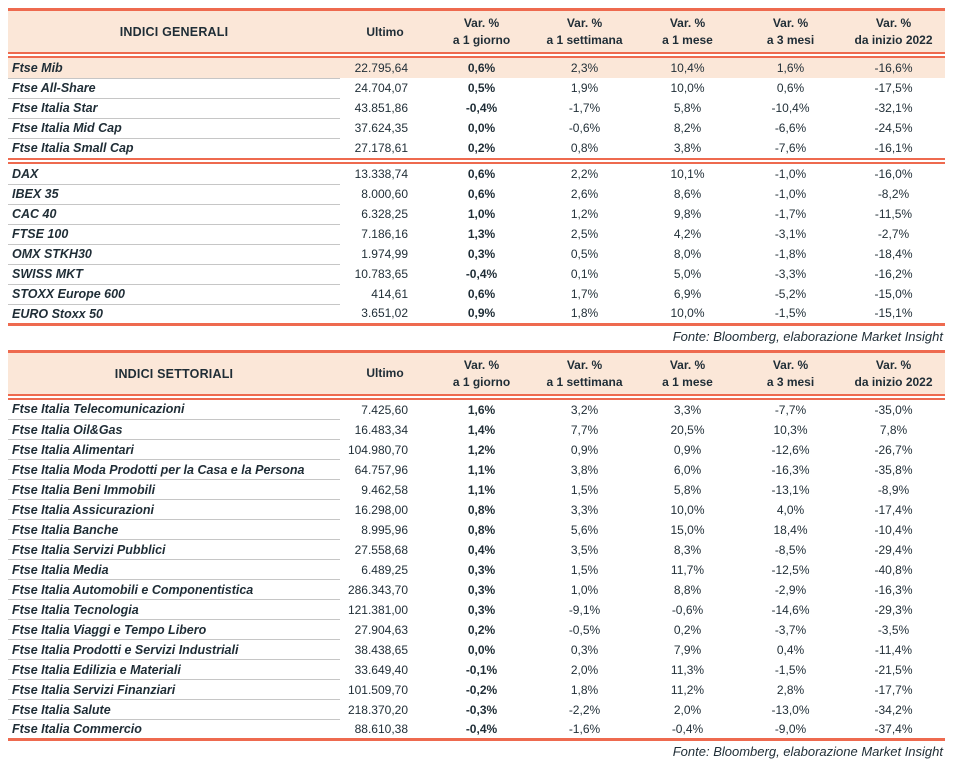 This screenshot has height=770, width=953. What do you see at coordinates (893, 449) in the screenshot?
I see `var-pct-cell: -26,7%` at bounding box center [893, 449].